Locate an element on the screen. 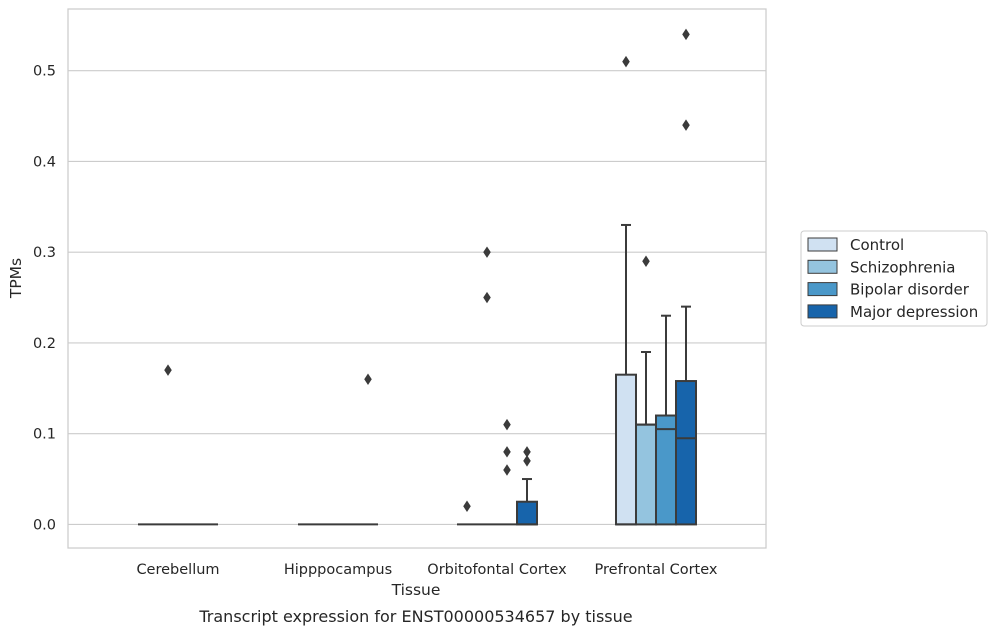 The height and width of the screenshot is (634, 997). x-tick-label: Cerebellum is located at coordinates (177, 570).